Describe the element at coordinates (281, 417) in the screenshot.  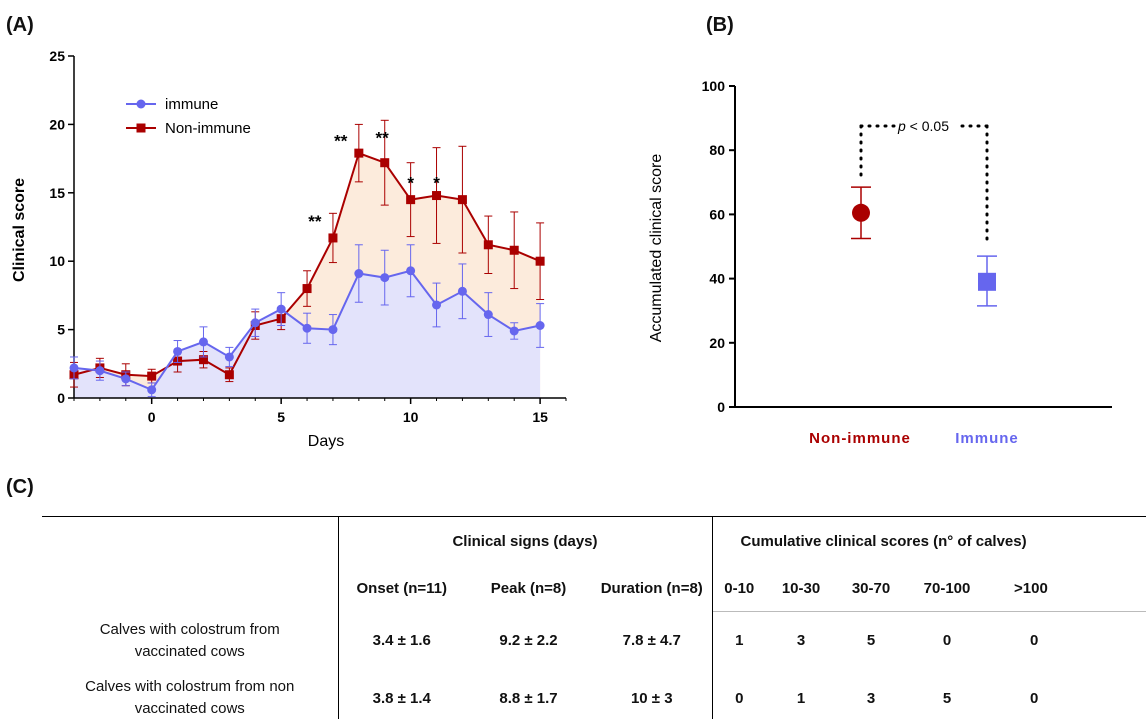
I see `x-tick-label: 5` at that location.